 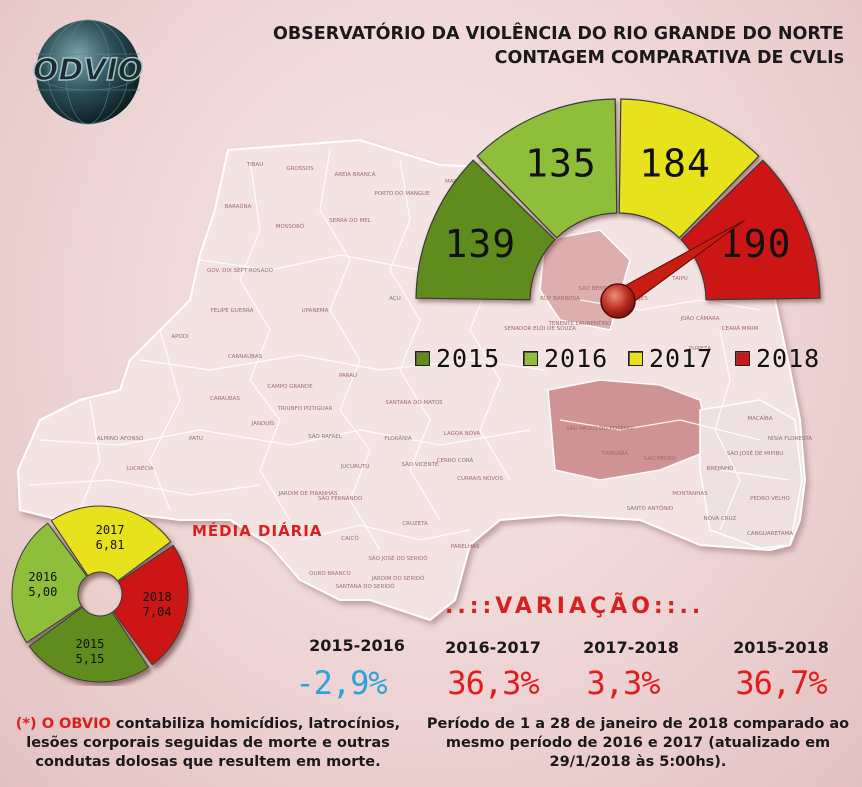 I want to click on donut-slice-2016, so click(x=49, y=583).